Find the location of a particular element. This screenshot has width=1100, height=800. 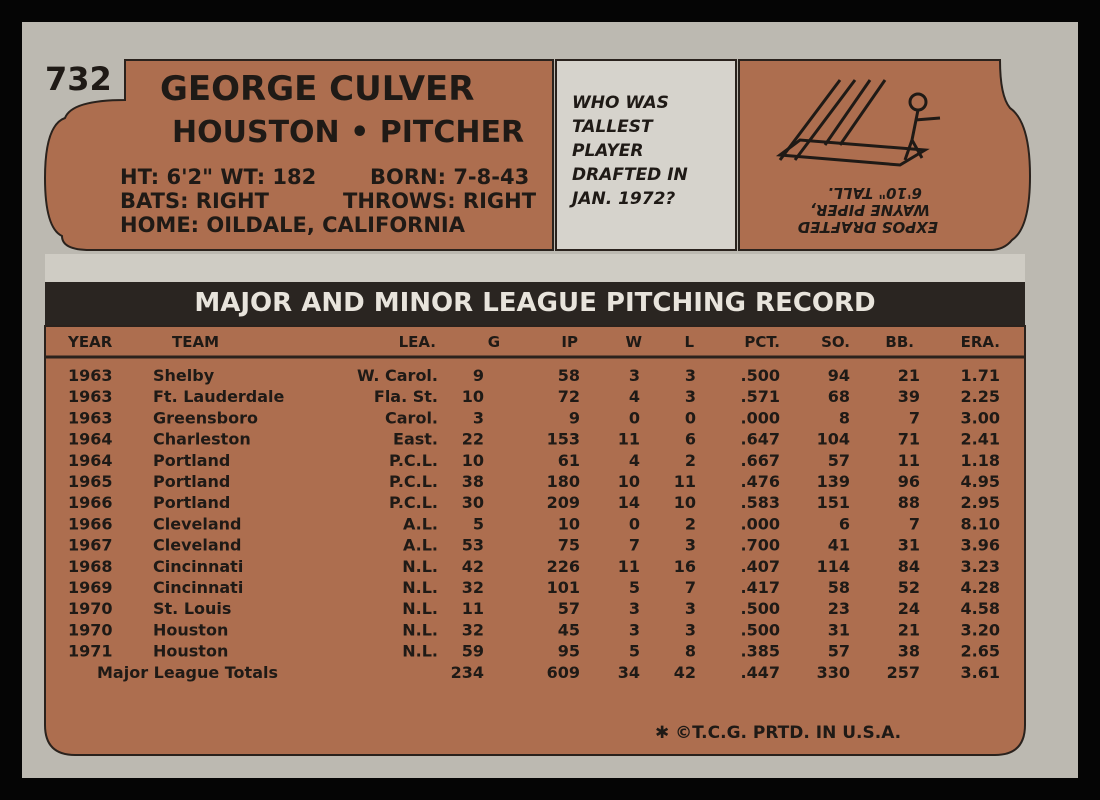

totals-cell: 234 is located at coordinates (467, 672).